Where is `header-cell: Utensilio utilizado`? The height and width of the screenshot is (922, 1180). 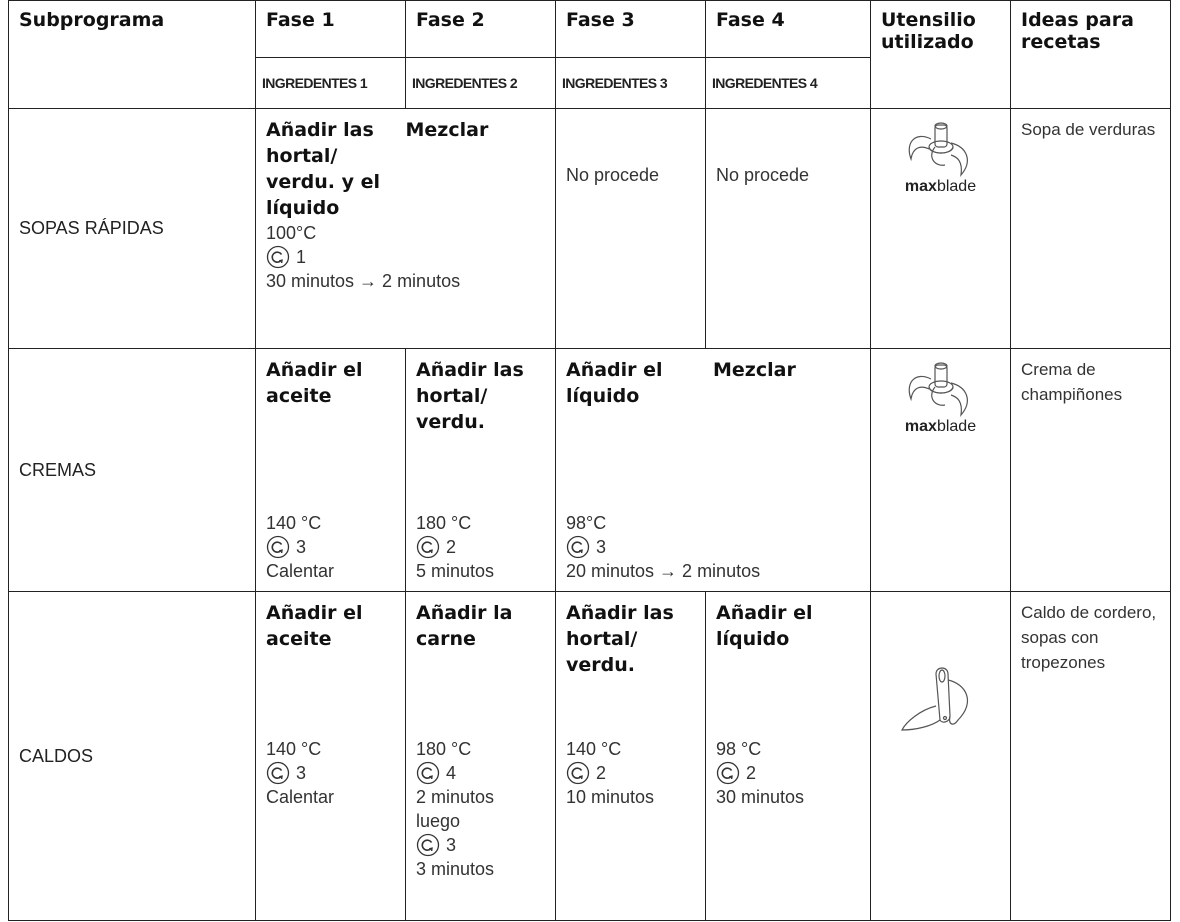 header-cell: Utensilio utilizado is located at coordinates (940, 54).